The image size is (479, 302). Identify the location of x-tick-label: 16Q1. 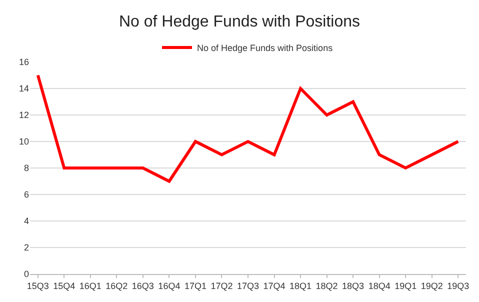
(90, 285).